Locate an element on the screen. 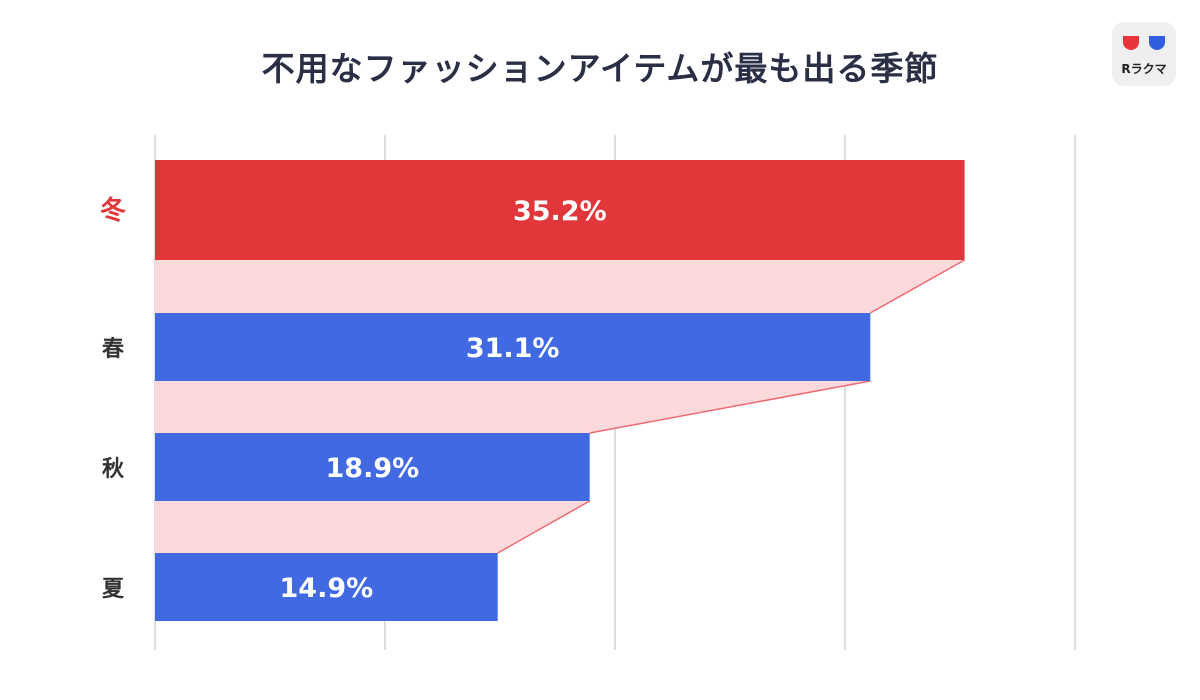  logo-red-cup-icon is located at coordinates (1131, 43).